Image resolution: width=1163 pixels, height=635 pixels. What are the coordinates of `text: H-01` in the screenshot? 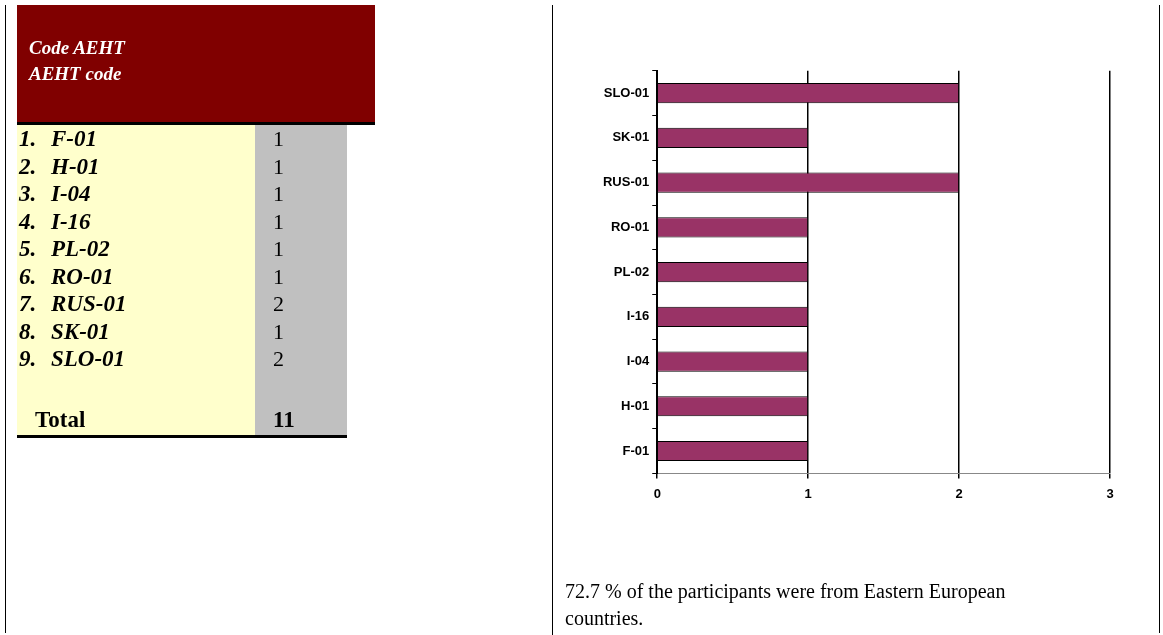 It's located at (75, 166).